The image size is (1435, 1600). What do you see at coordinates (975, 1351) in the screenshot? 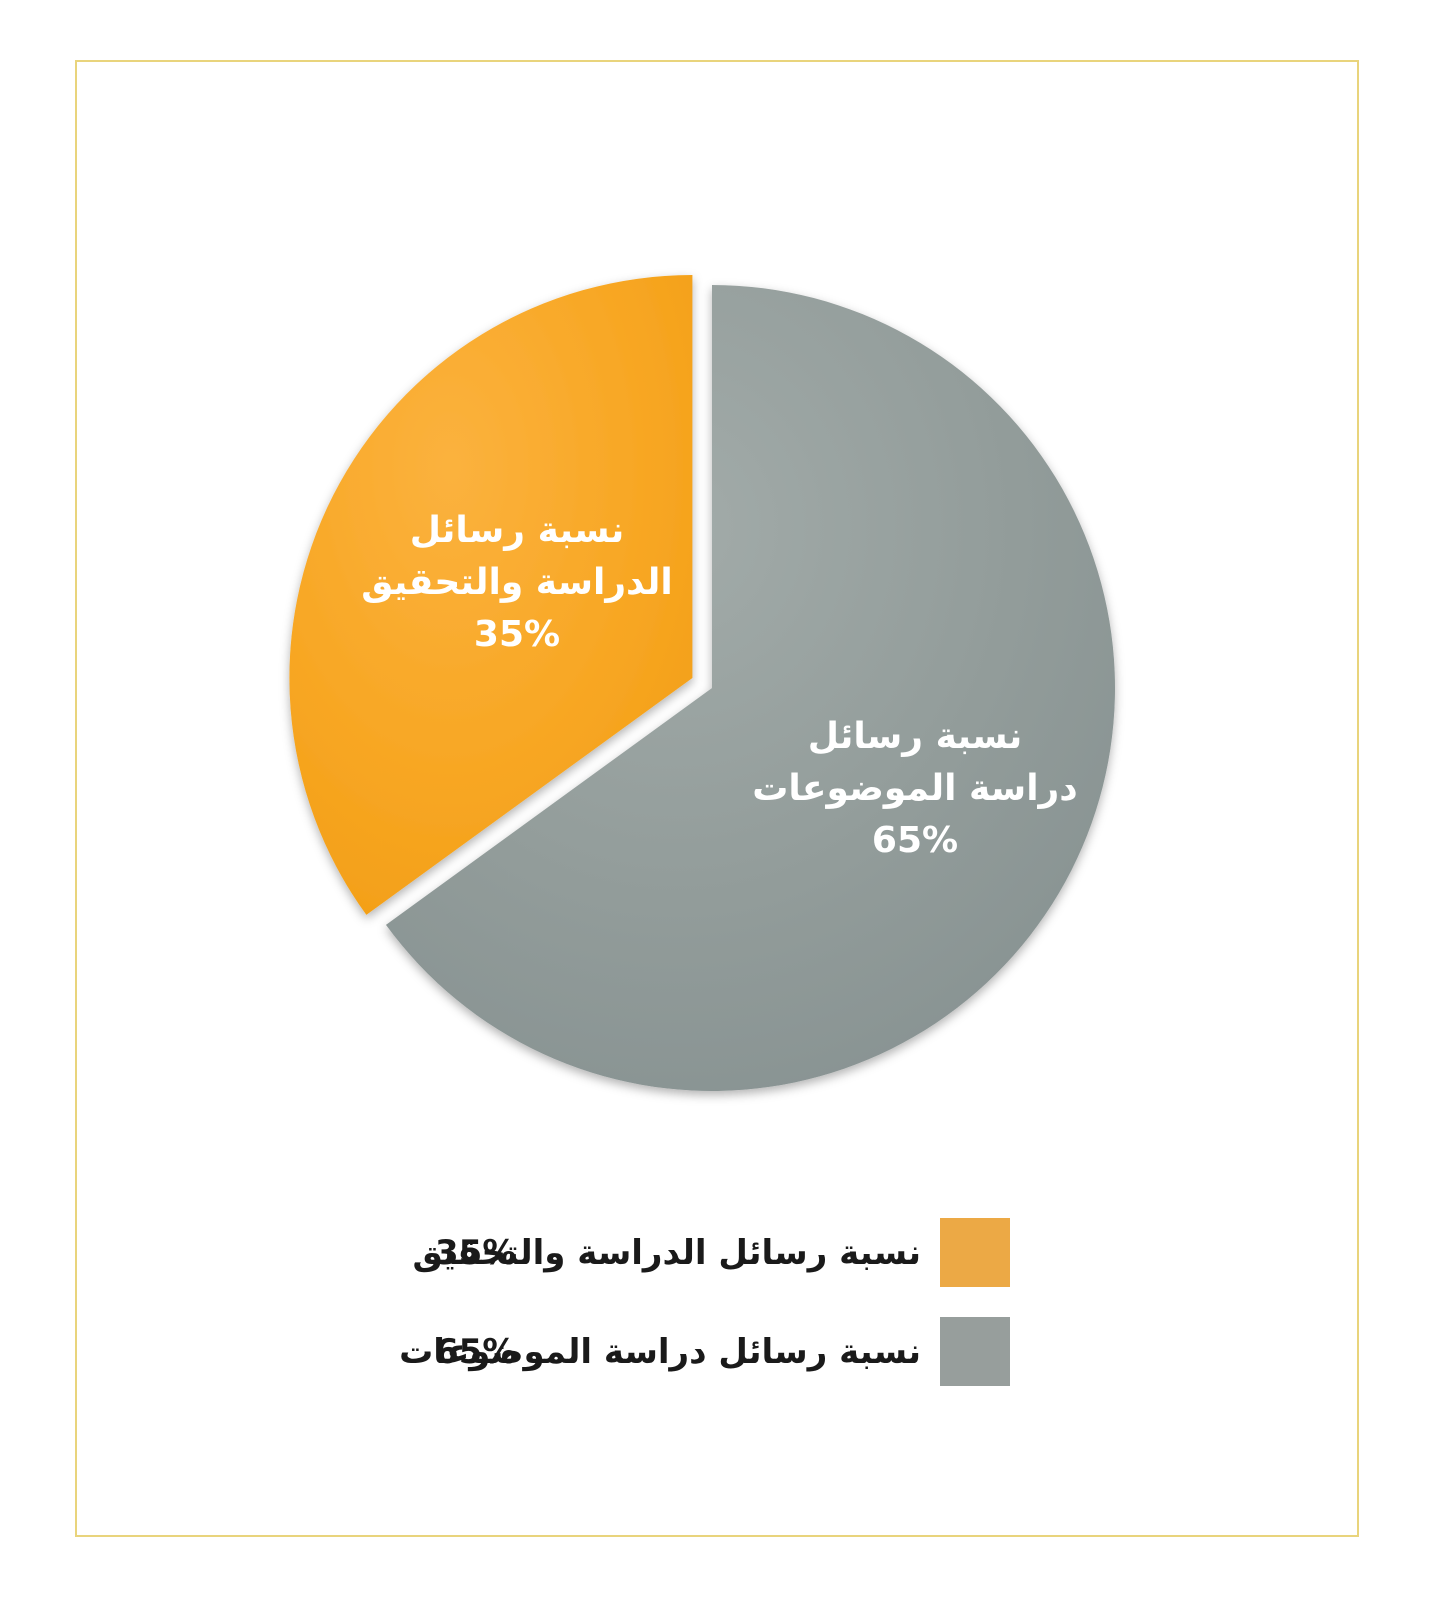
I see `legend-swatch-gray` at bounding box center [975, 1351].